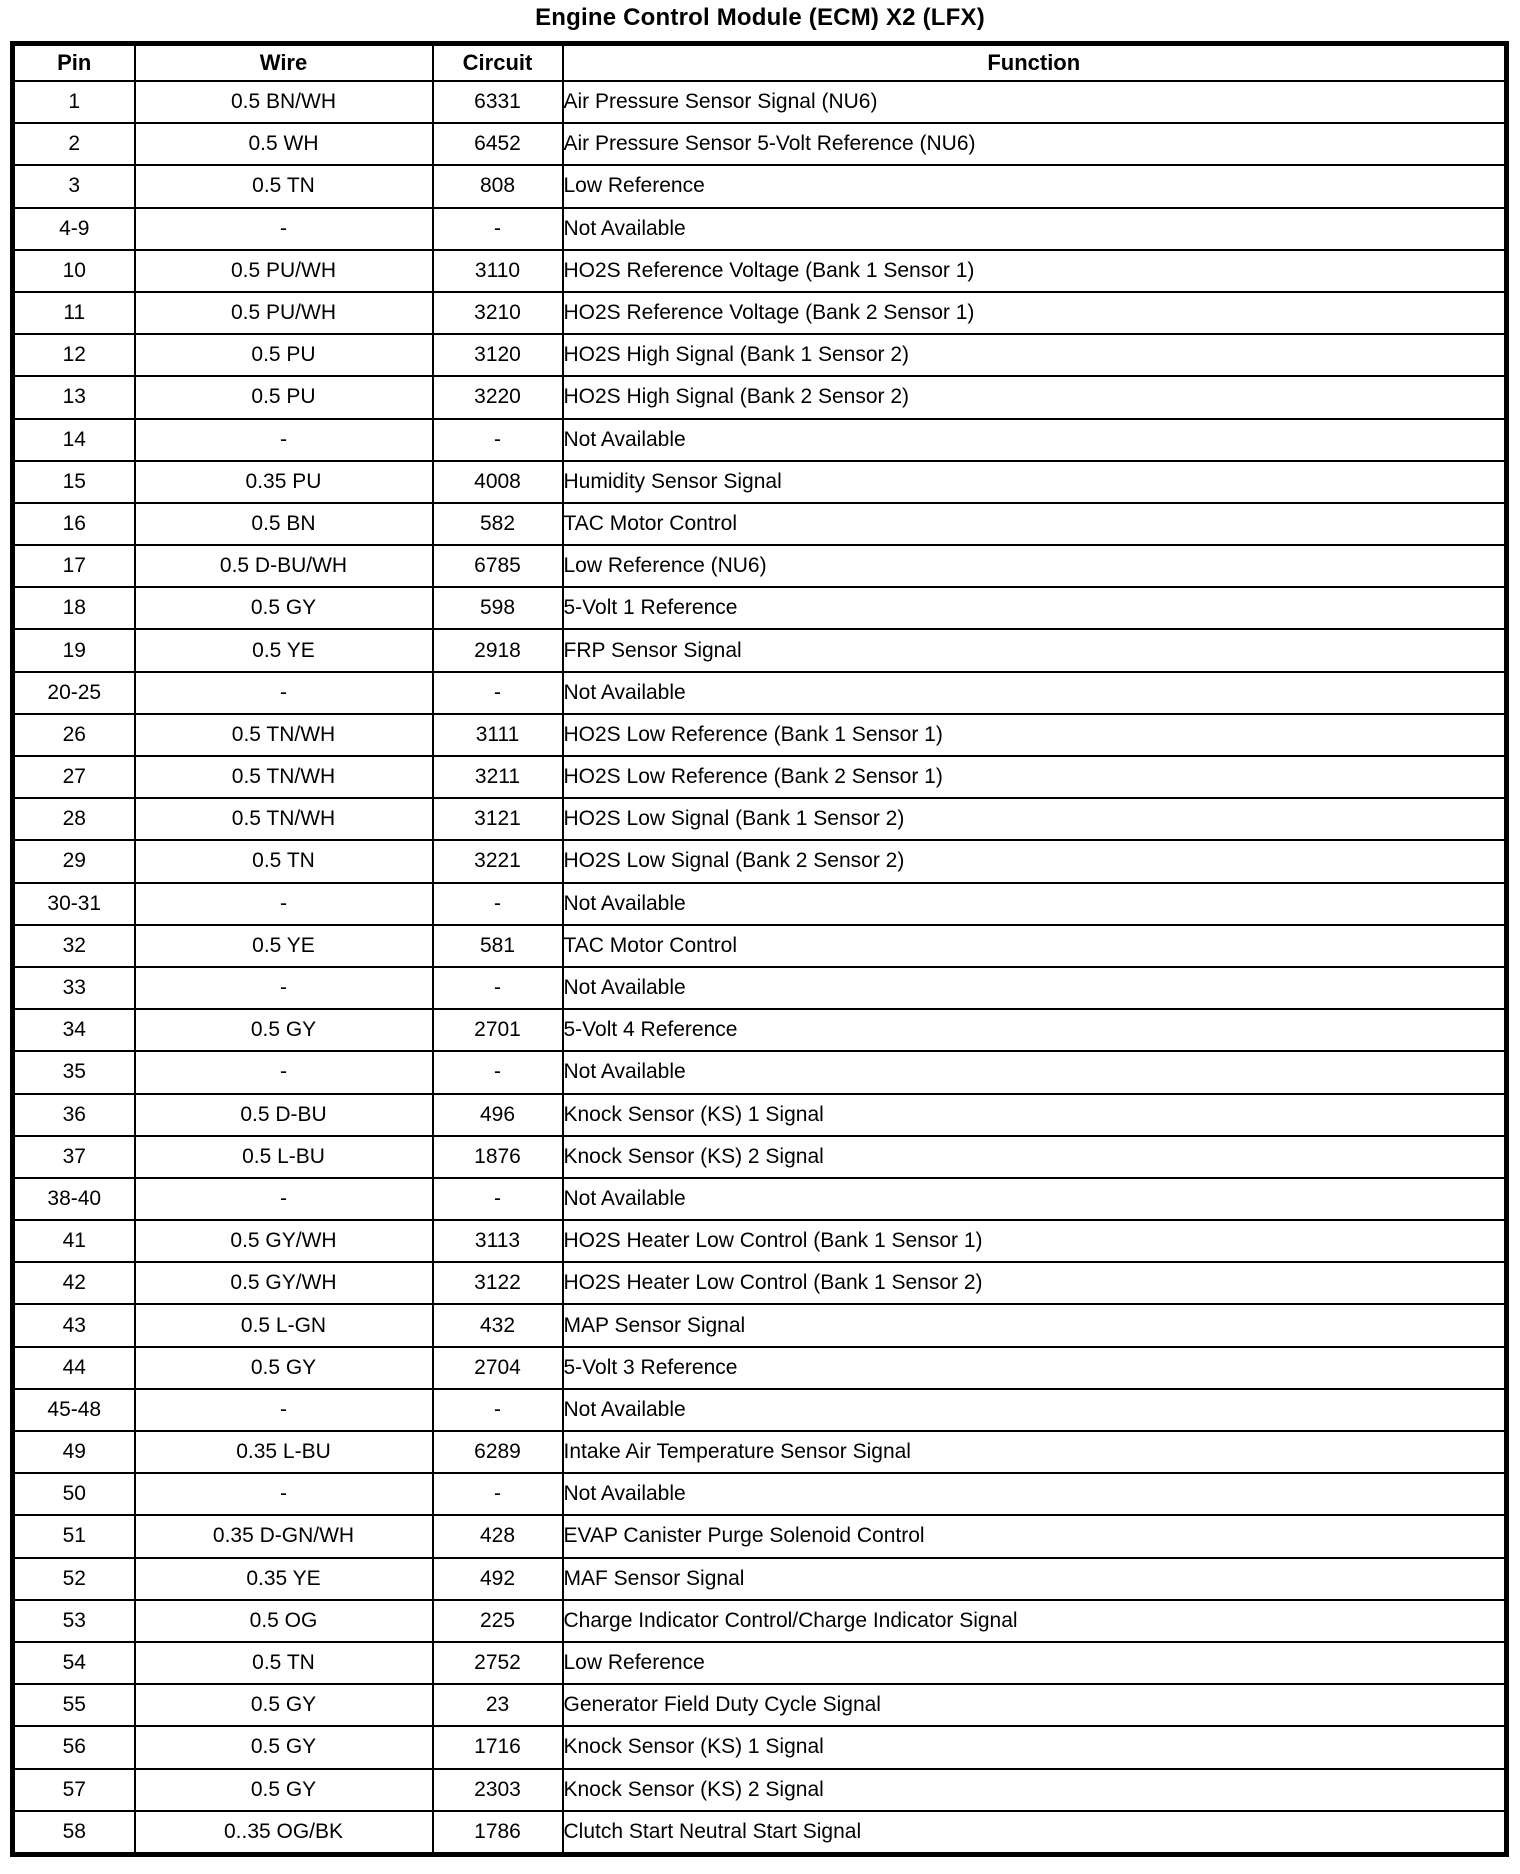  I want to click on cell-pin: 17, so click(73, 566).